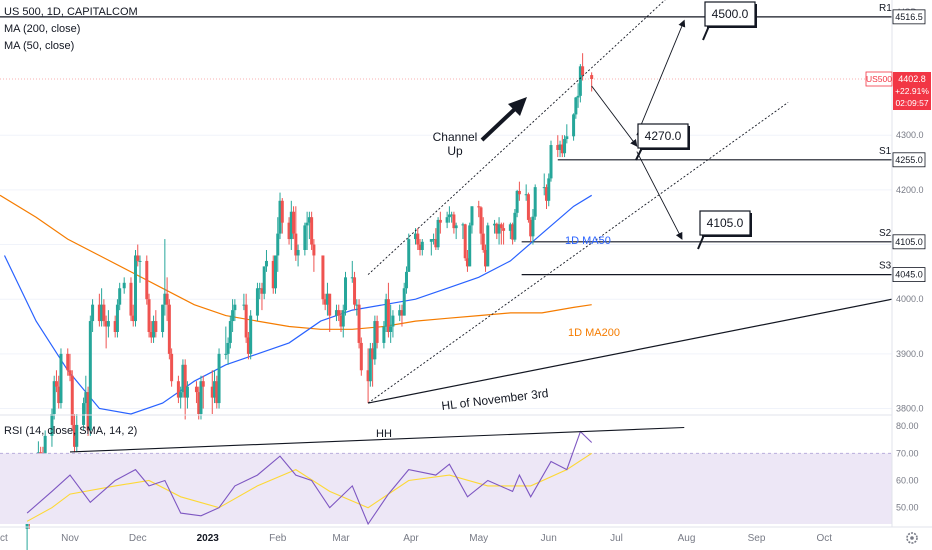 The image size is (932, 550). Describe the element at coordinates (455, 151) in the screenshot. I see `channel-up-label-line: Up` at that location.